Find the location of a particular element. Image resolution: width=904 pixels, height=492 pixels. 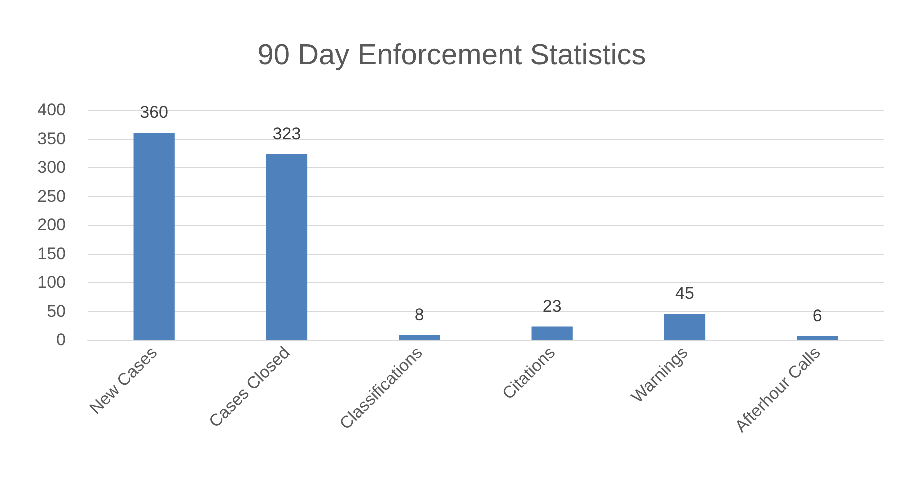

data-label: 45 is located at coordinates (685, 294).